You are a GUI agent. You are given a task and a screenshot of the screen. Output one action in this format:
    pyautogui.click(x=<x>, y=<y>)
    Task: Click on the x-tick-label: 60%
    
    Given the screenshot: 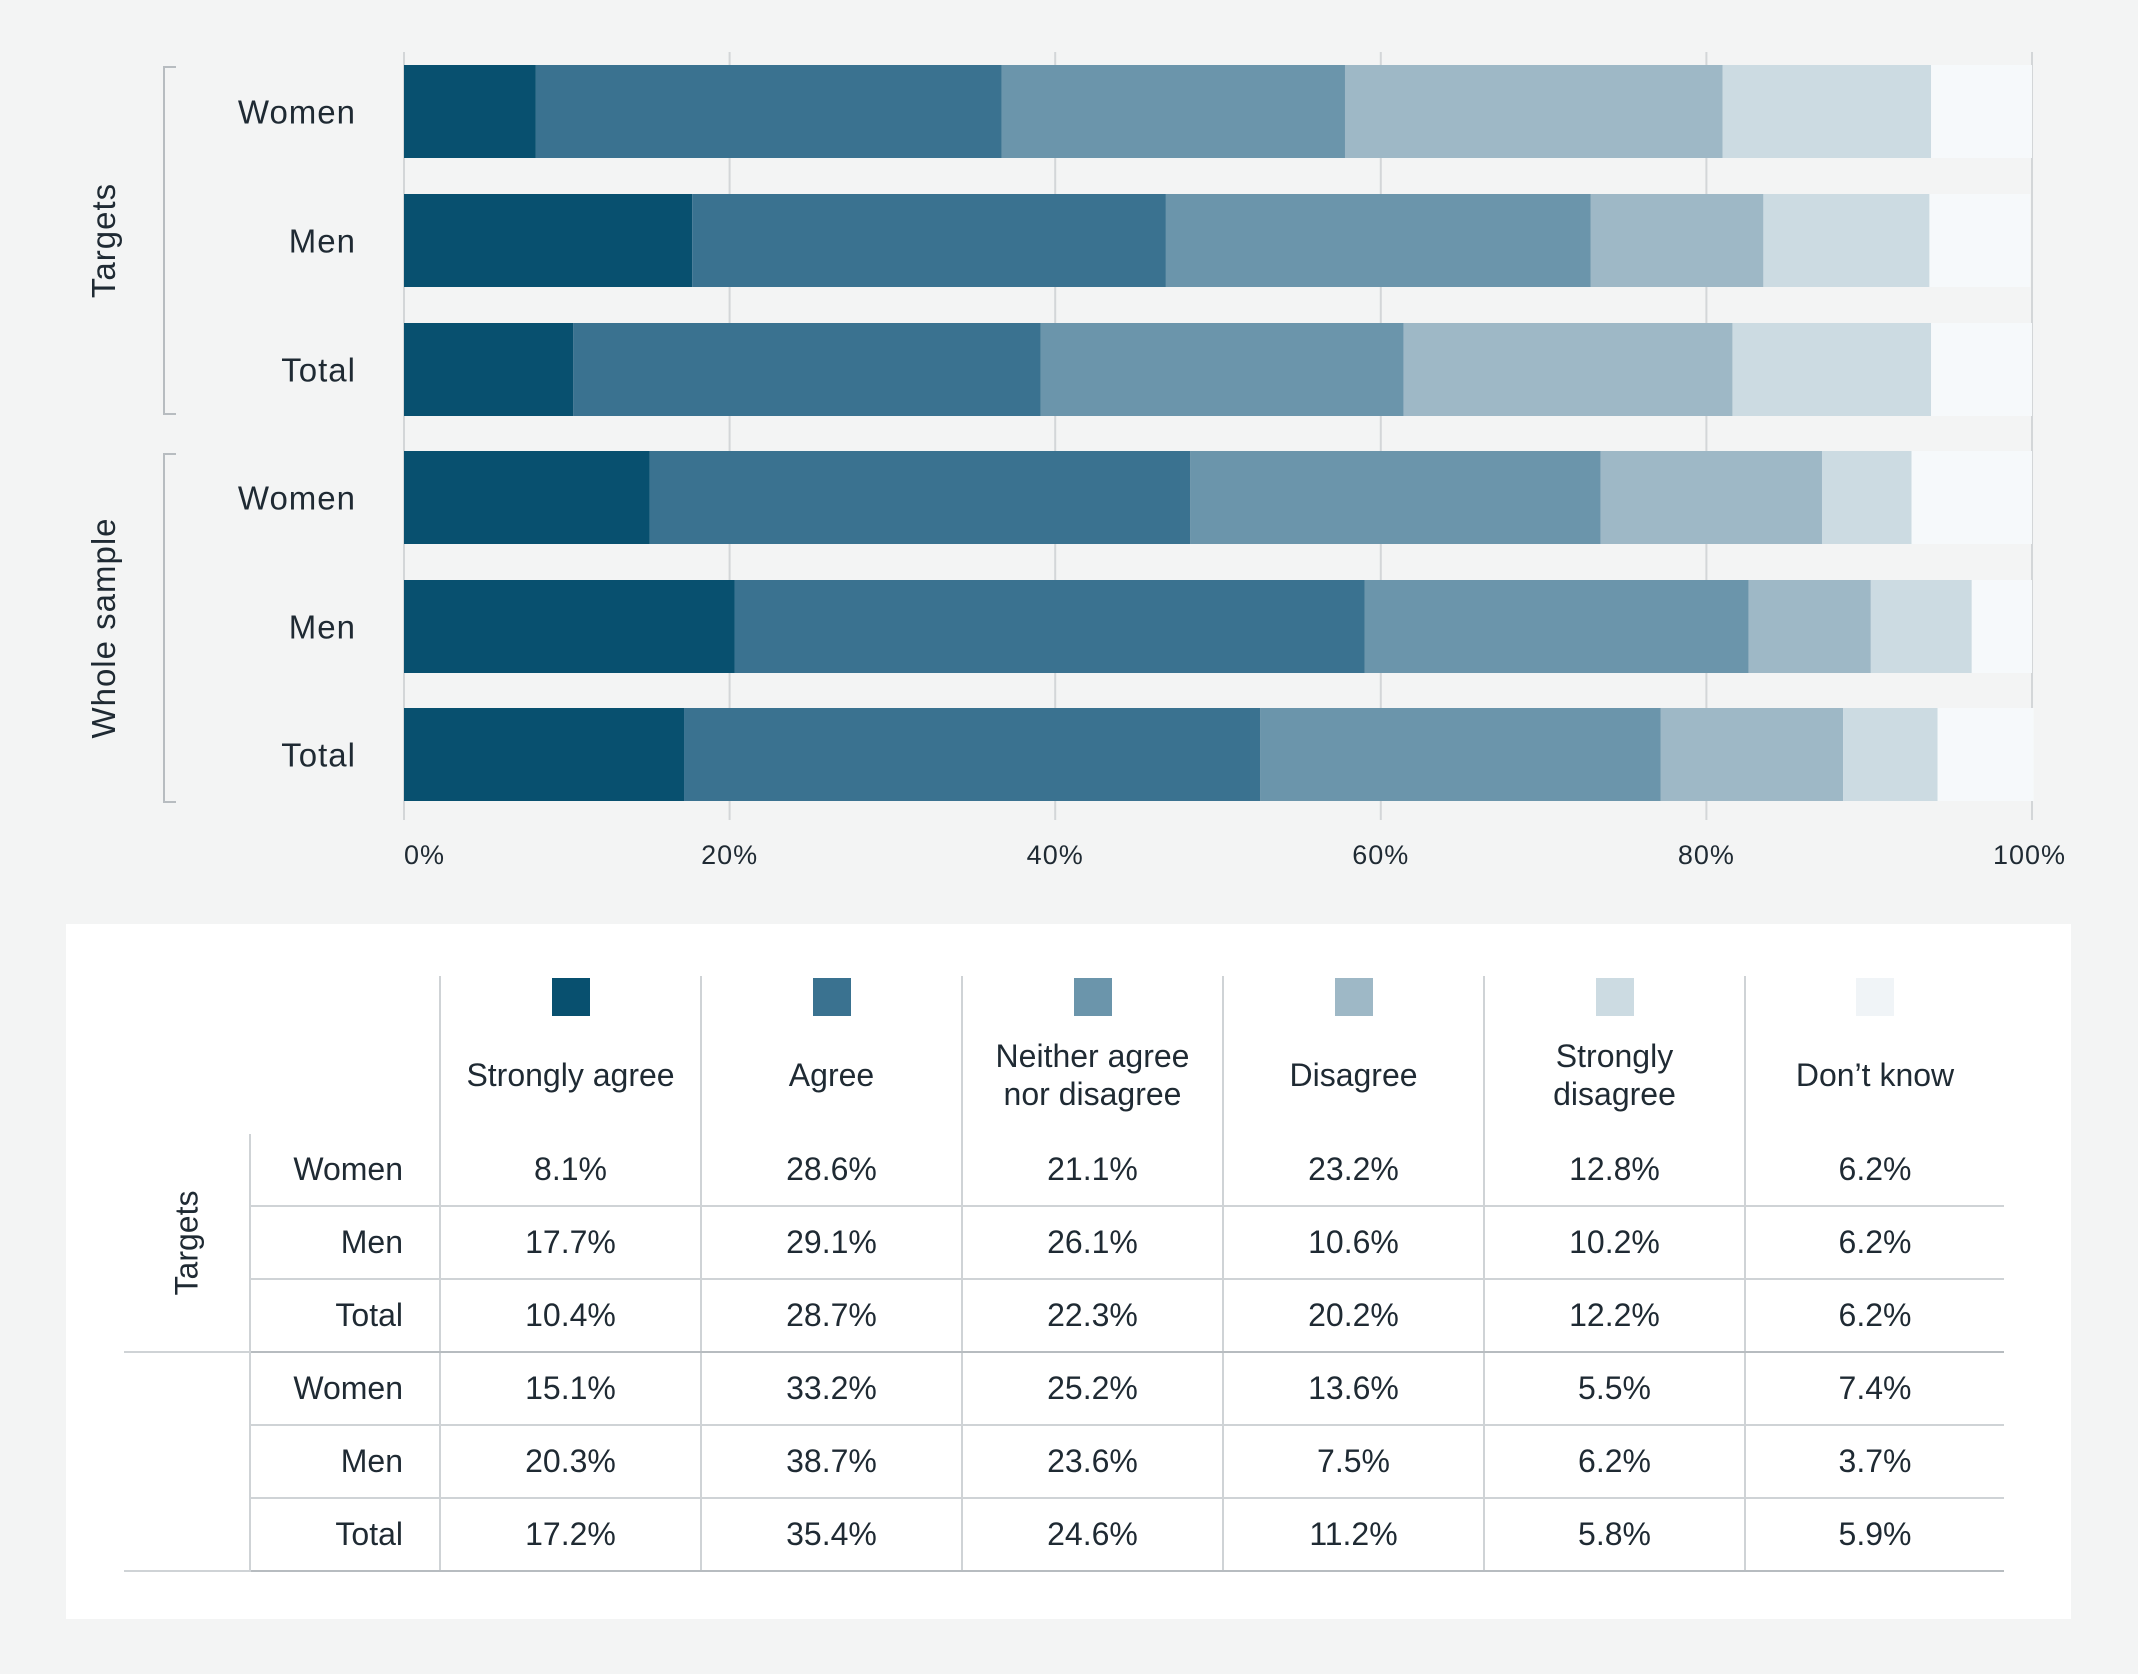 What is the action you would take?
    pyautogui.click(x=1380, y=855)
    